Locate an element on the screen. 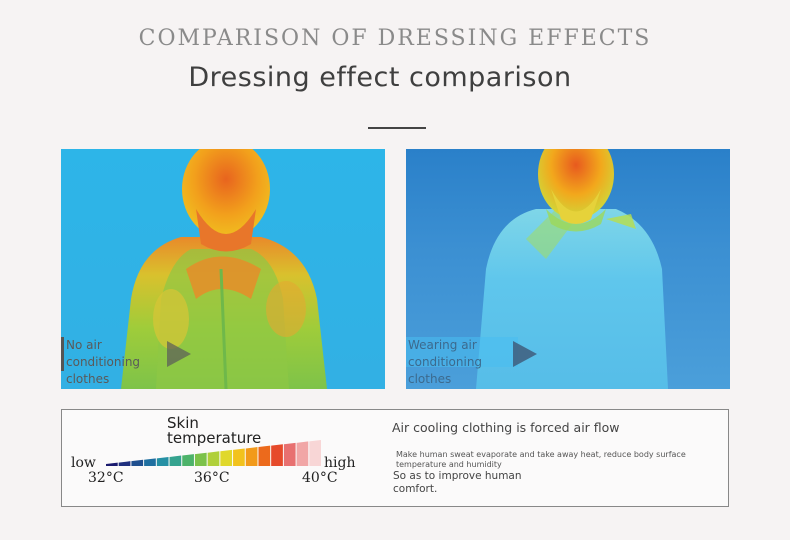  skin-label-line: temperature is located at coordinates (214, 438).